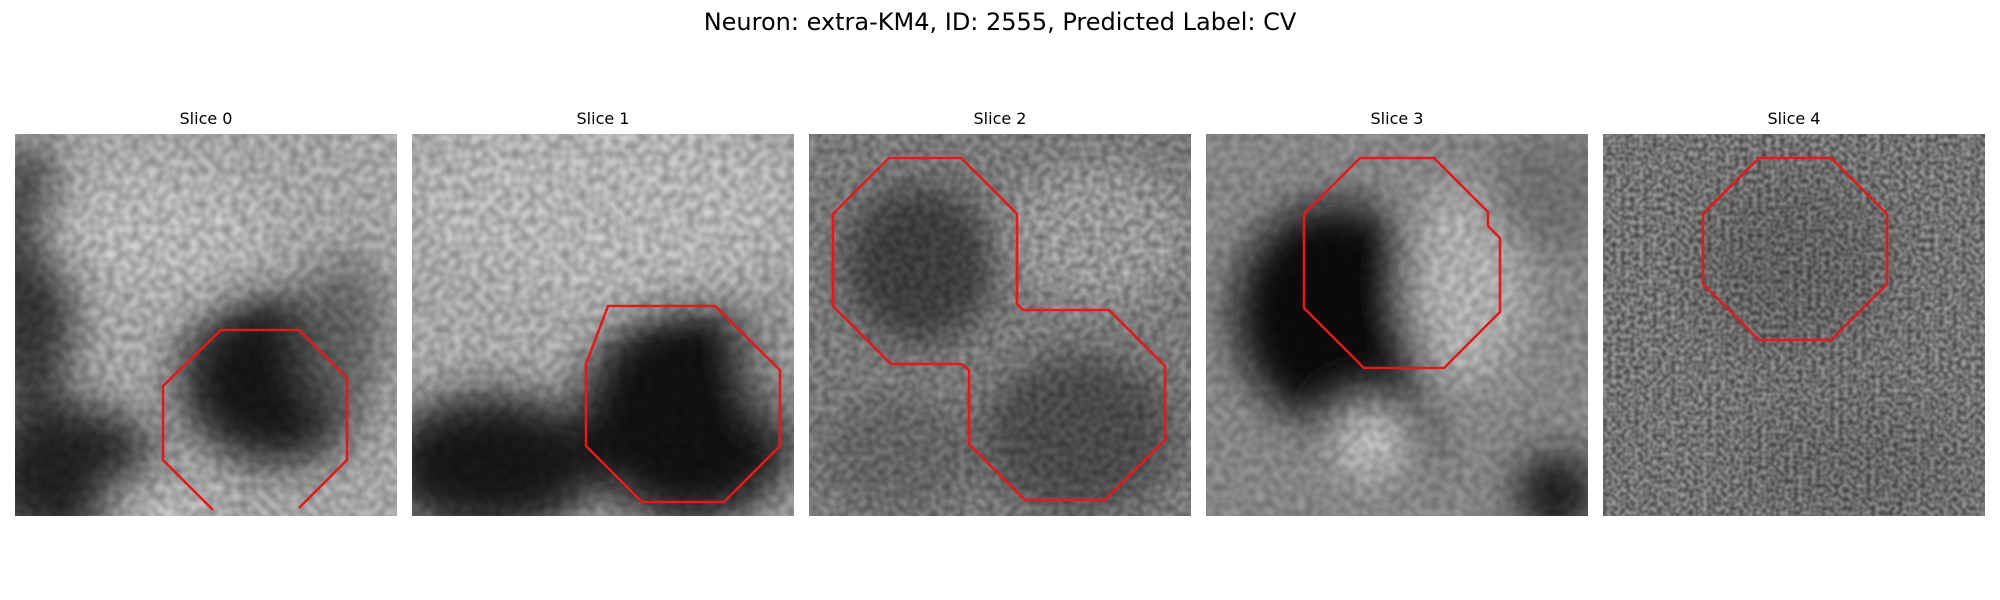  I want to click on slice-1-graphic, so click(603, 325).